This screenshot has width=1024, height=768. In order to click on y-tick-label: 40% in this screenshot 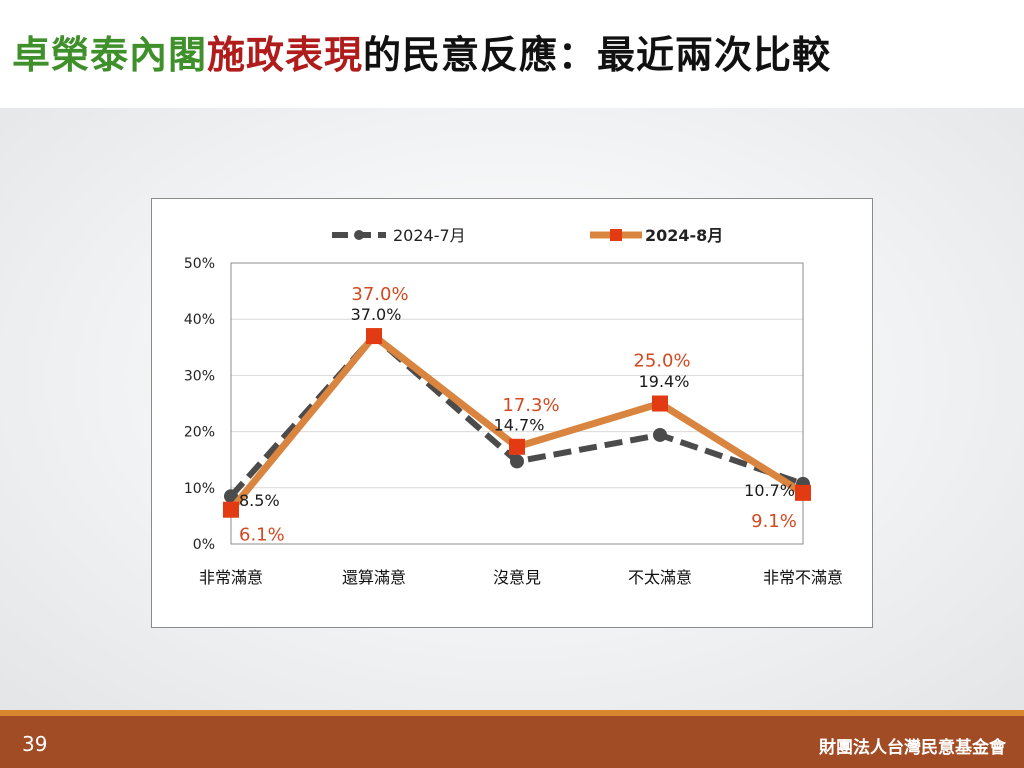, I will do `click(199, 320)`.